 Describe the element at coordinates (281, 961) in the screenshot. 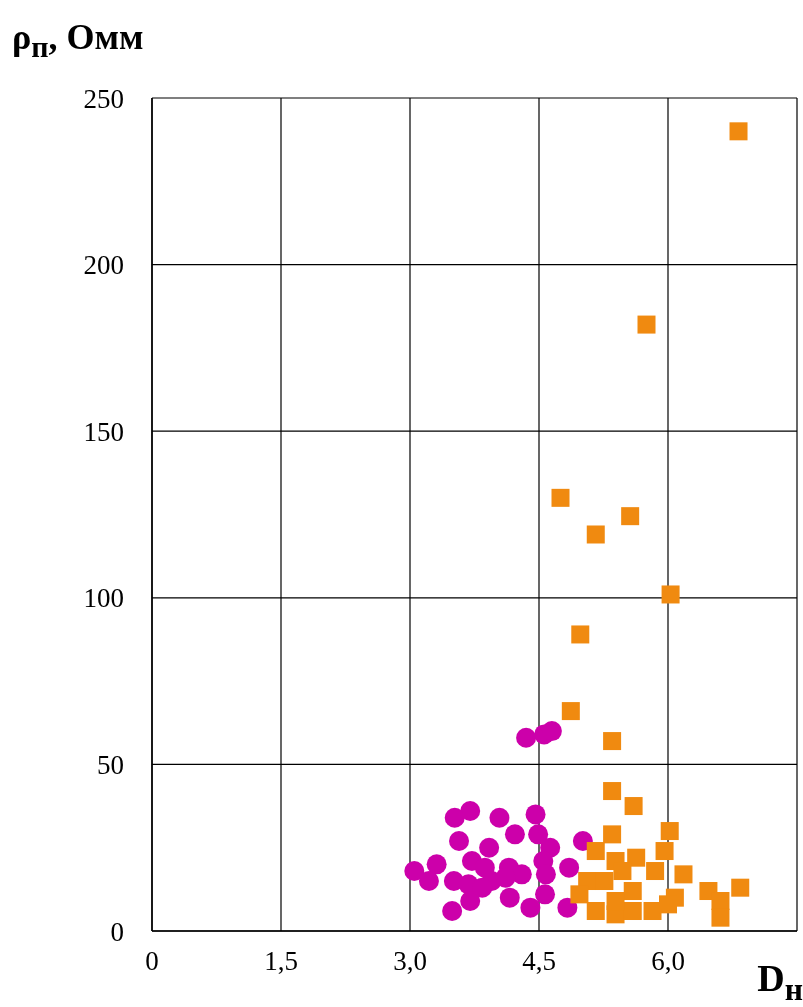

I see `x-tick-label: 1,5` at that location.